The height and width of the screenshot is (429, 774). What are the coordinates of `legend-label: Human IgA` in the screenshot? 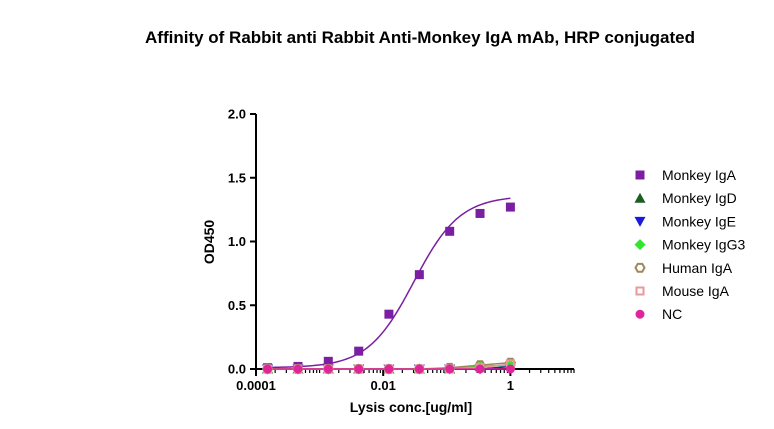 It's located at (697, 268).